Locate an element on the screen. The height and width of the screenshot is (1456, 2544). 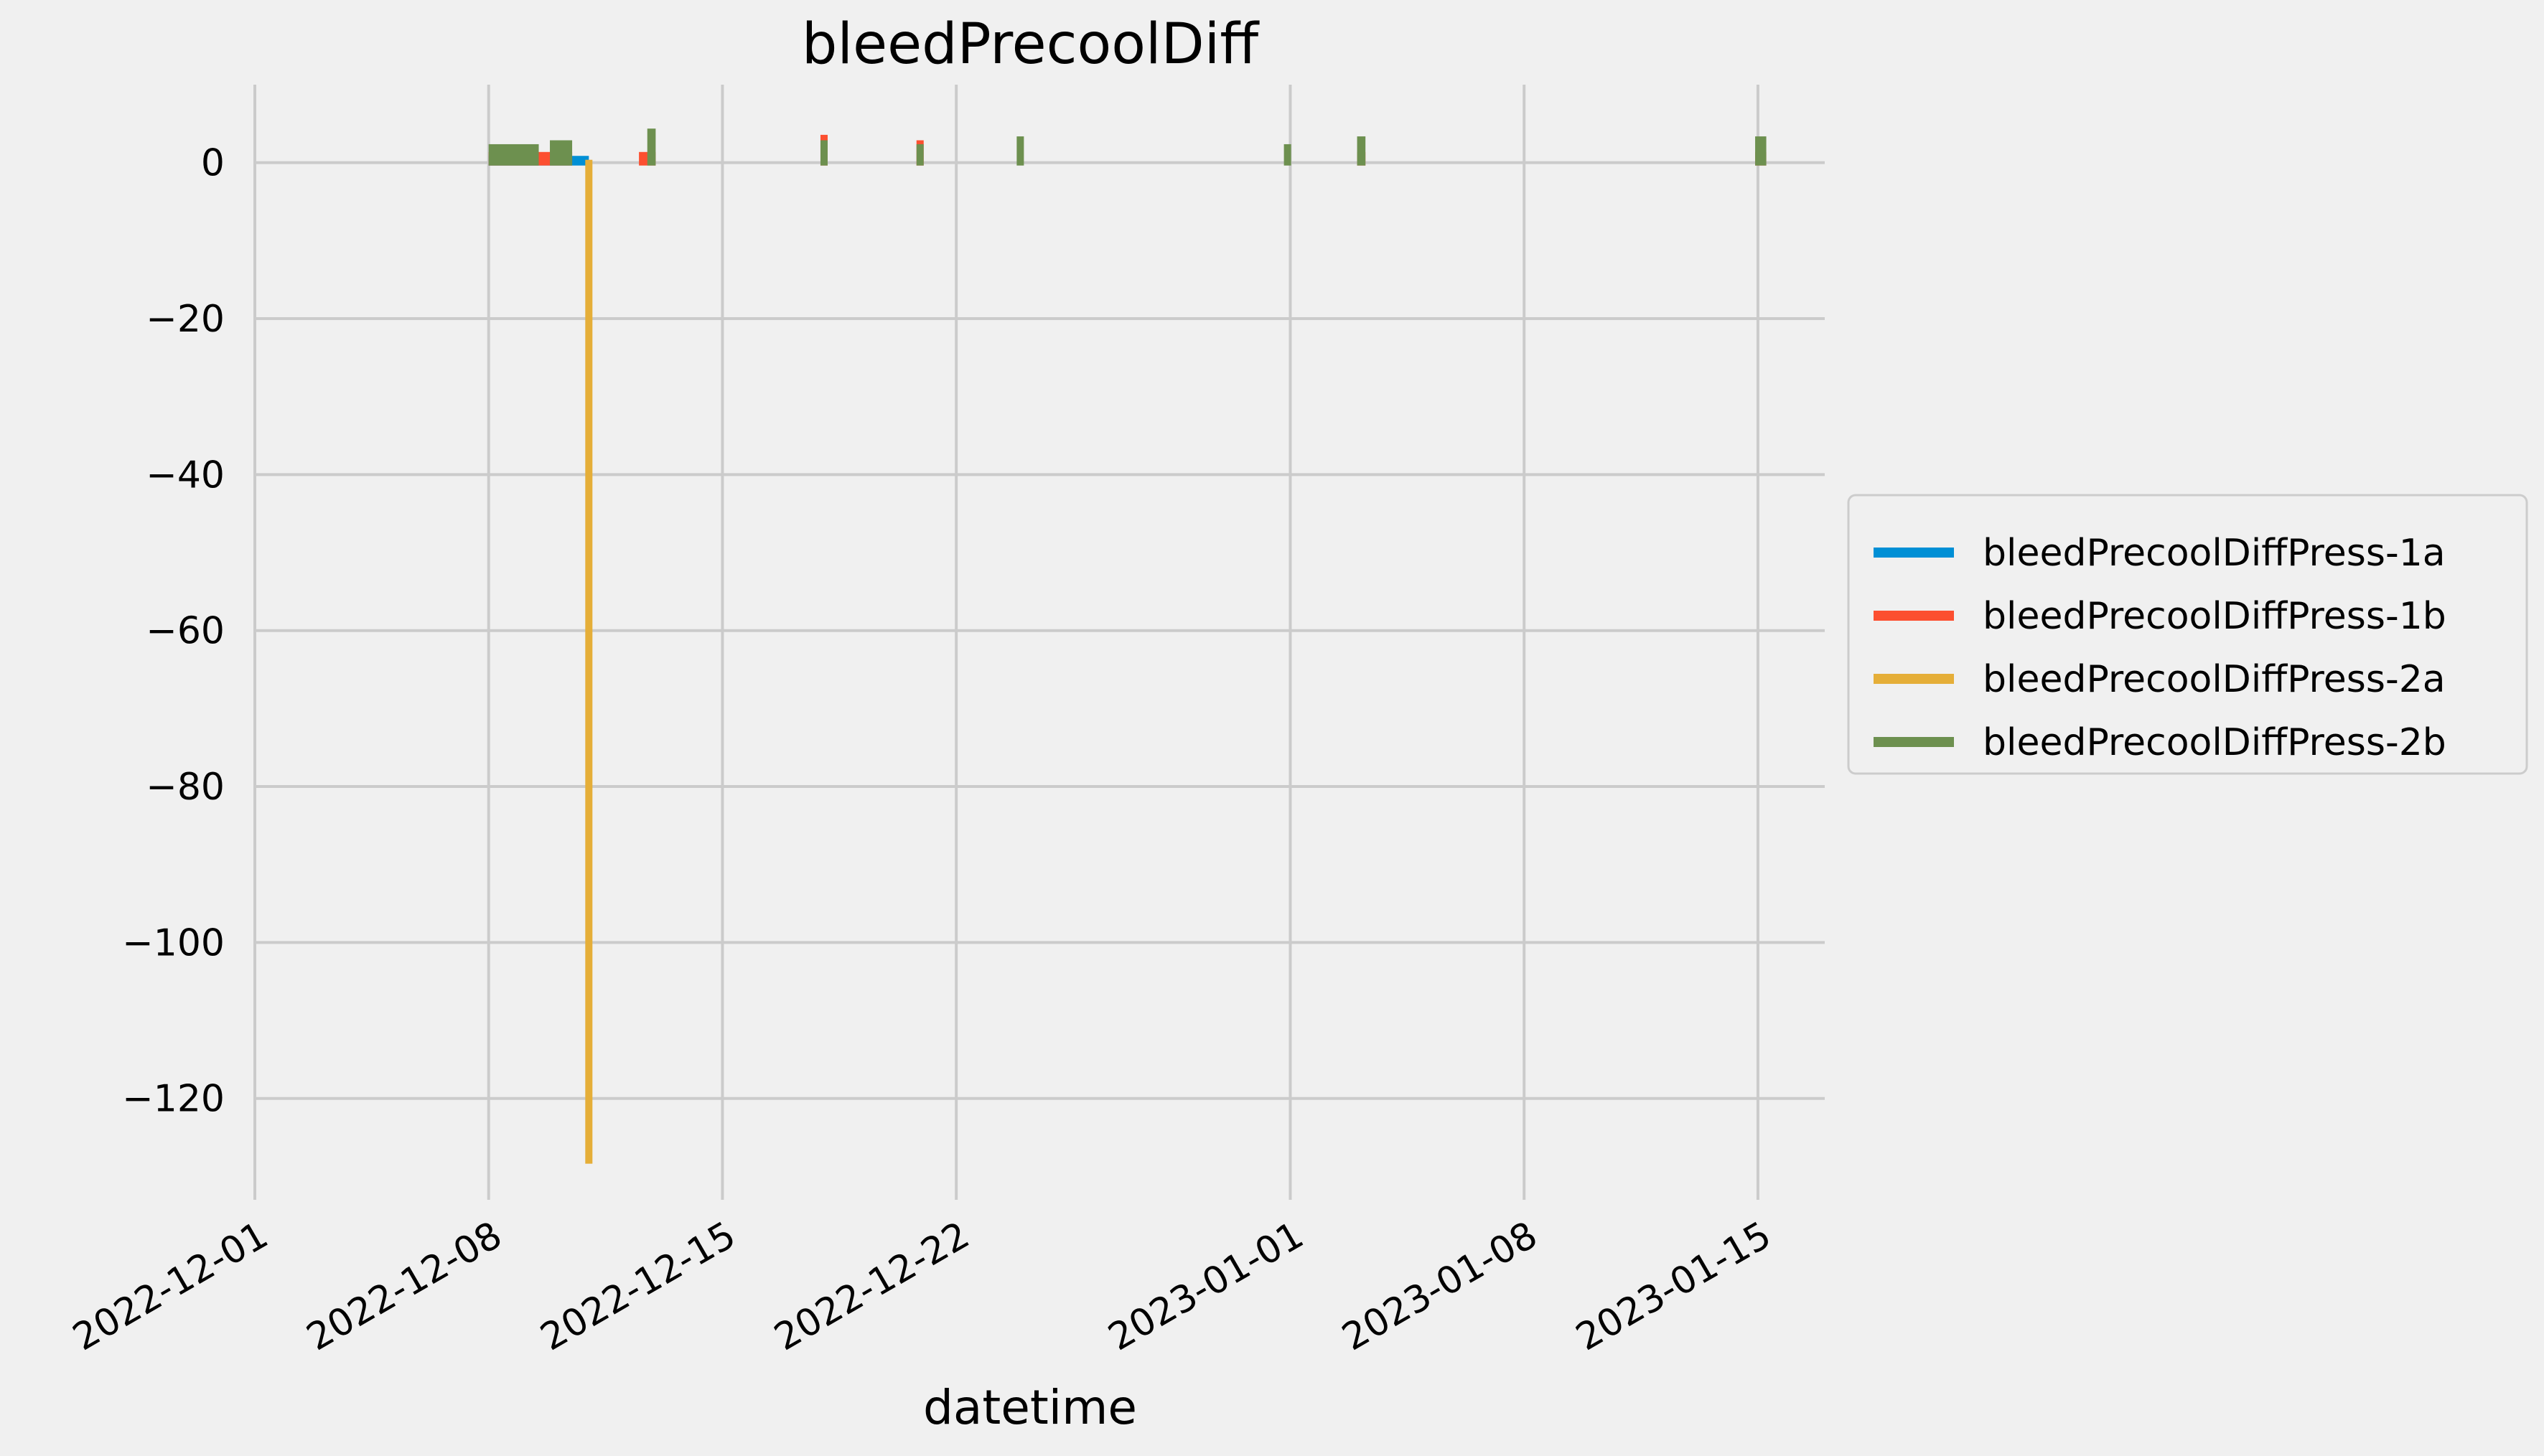
y-tick-label: −100 is located at coordinates (173, 942).